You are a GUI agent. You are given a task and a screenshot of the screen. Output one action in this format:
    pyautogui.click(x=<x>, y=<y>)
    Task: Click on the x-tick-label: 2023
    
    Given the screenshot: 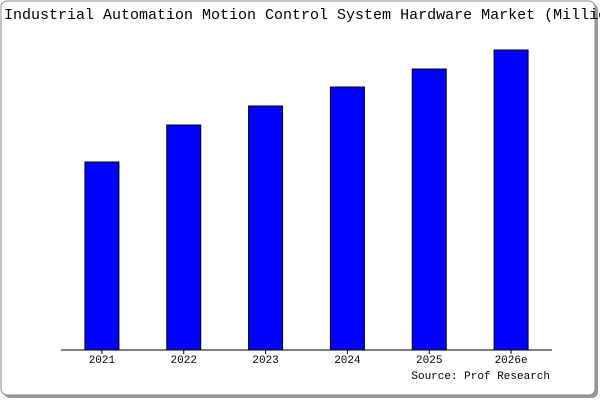 What is the action you would take?
    pyautogui.click(x=265, y=361)
    